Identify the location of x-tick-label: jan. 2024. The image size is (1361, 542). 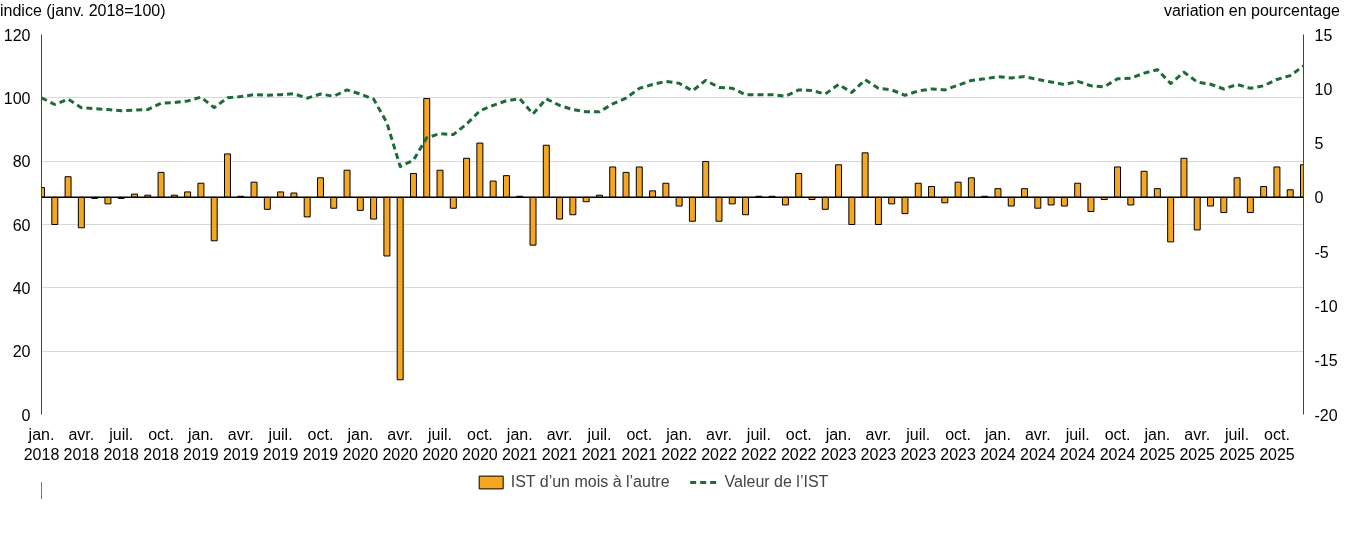
(998, 444).